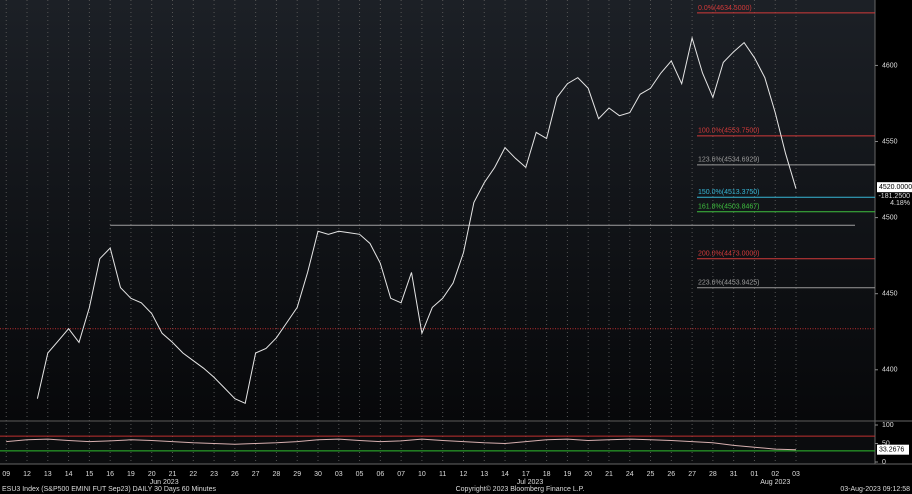 The height and width of the screenshot is (494, 912). I want to click on last-price-label: 4520.0000, so click(895, 187).